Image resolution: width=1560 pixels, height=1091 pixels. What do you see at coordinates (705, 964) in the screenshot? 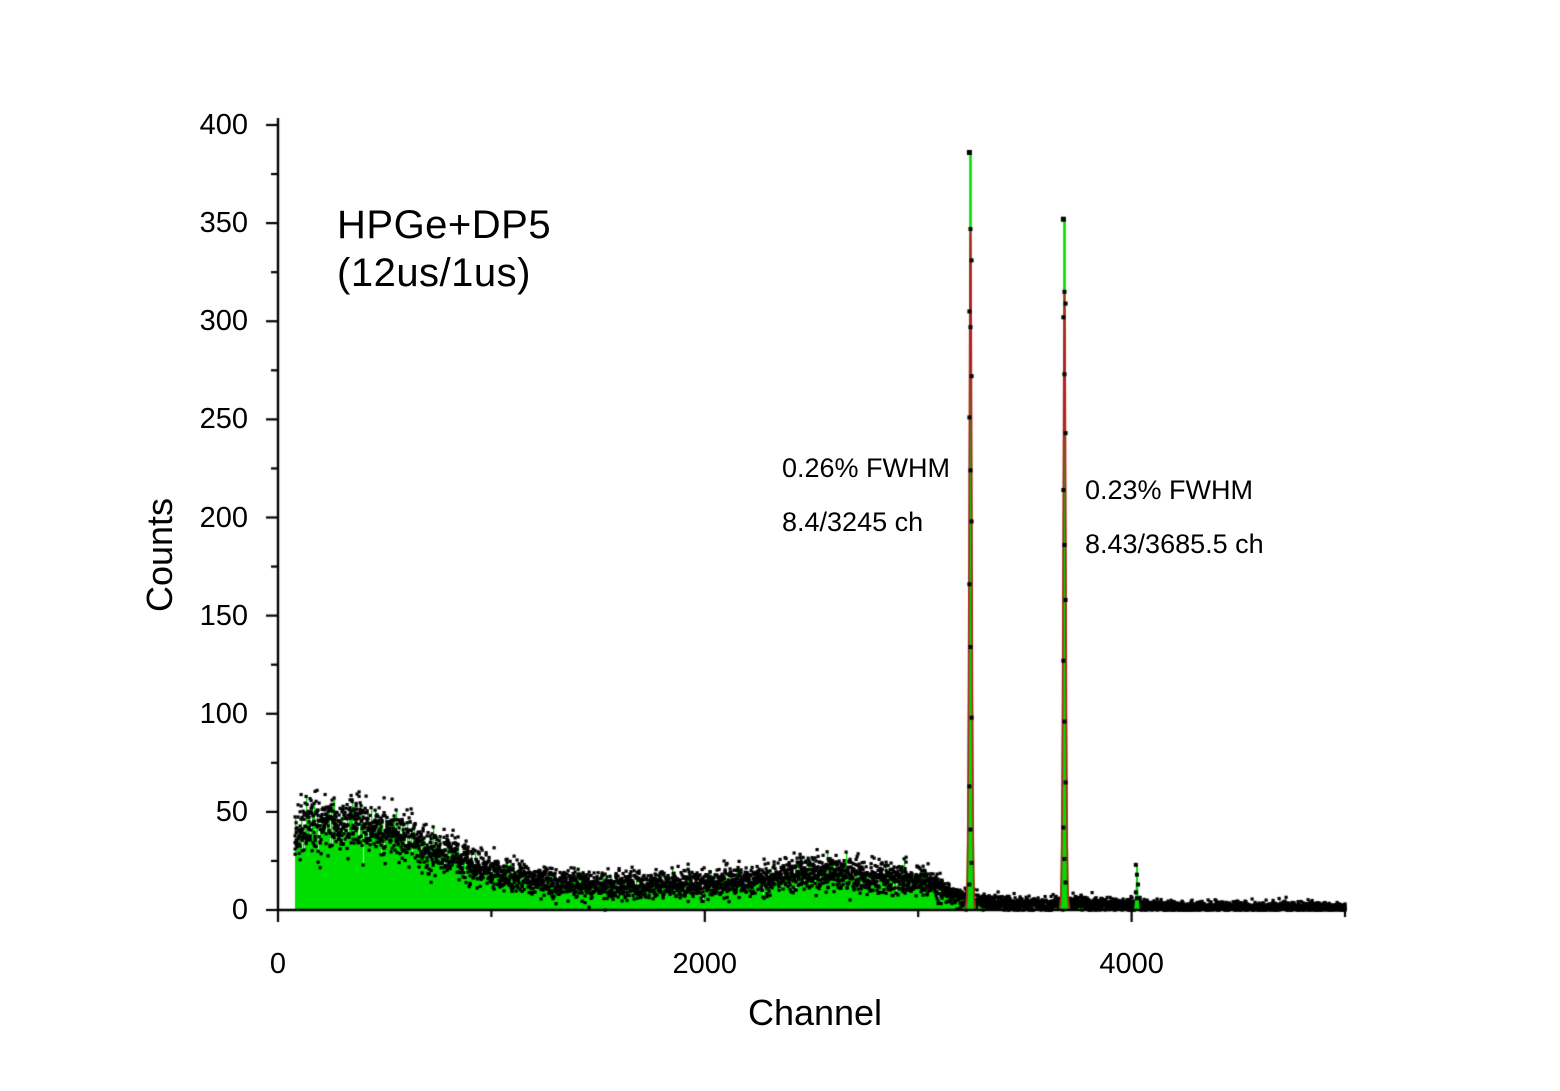
I see `x-tick-label-2000: 2000` at bounding box center [705, 964].